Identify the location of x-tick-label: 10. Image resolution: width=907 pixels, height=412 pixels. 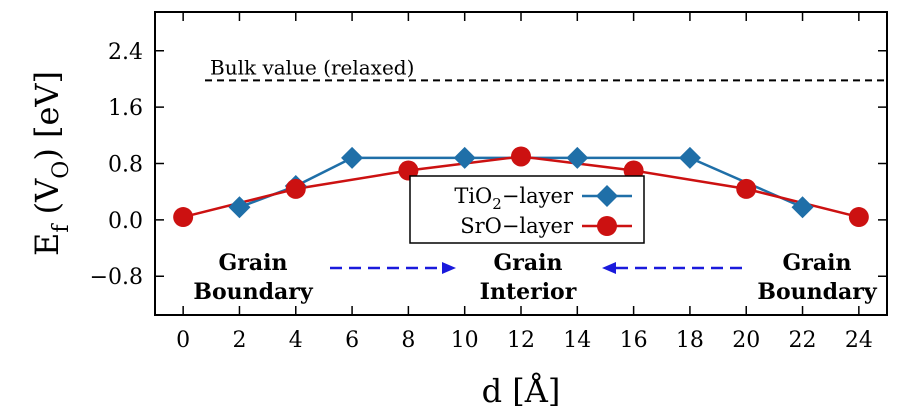
(465, 340).